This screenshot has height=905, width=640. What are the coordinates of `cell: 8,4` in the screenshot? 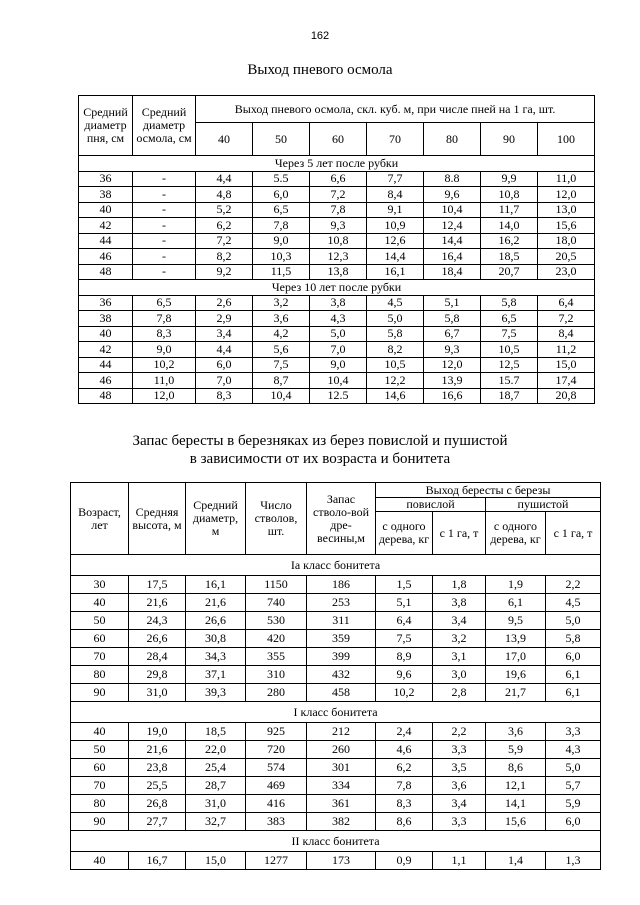 It's located at (395, 194).